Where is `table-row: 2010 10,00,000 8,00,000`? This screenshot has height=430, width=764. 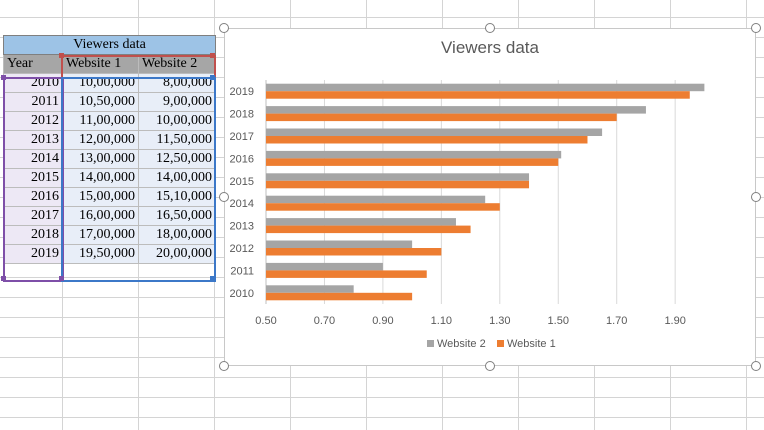
table-row: 2010 10,00,000 8,00,000 is located at coordinates (109, 83).